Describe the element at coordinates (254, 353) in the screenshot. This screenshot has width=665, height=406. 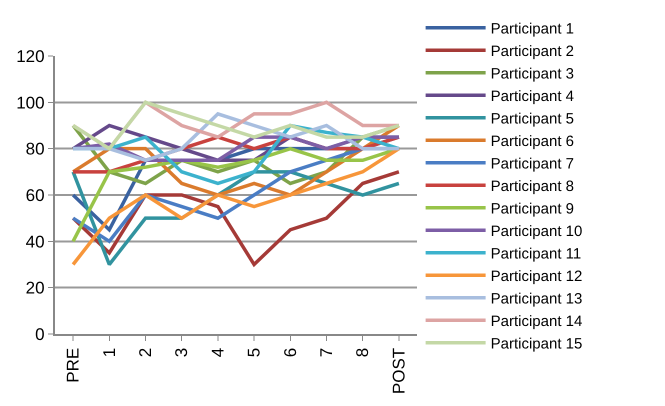
I see `x-tick-label: 5` at that location.